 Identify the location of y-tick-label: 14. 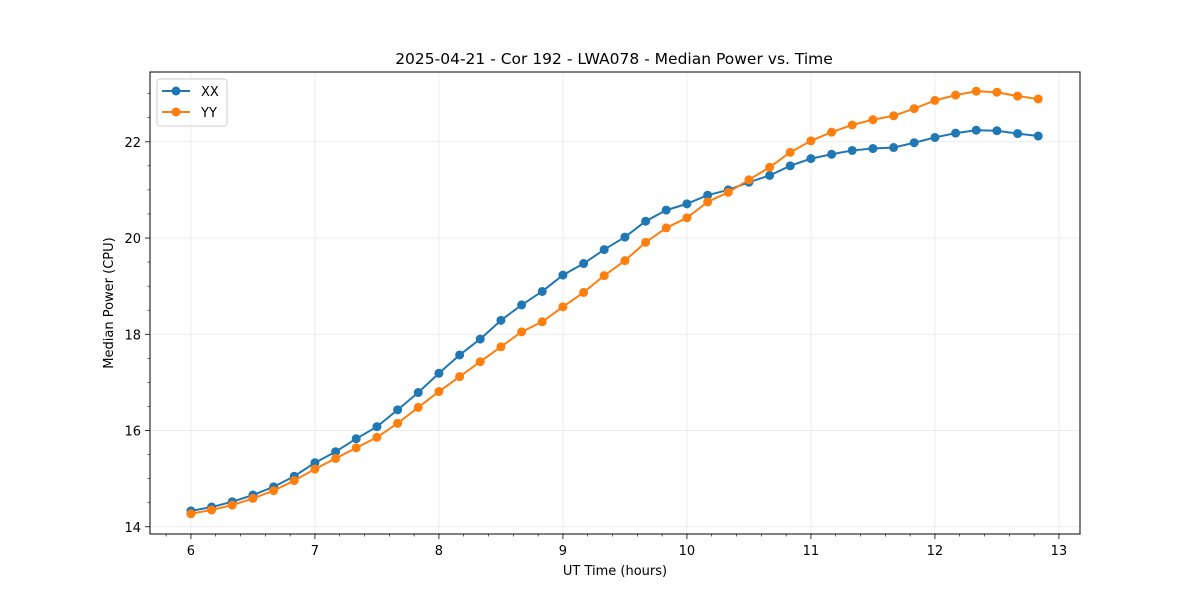
(132, 528).